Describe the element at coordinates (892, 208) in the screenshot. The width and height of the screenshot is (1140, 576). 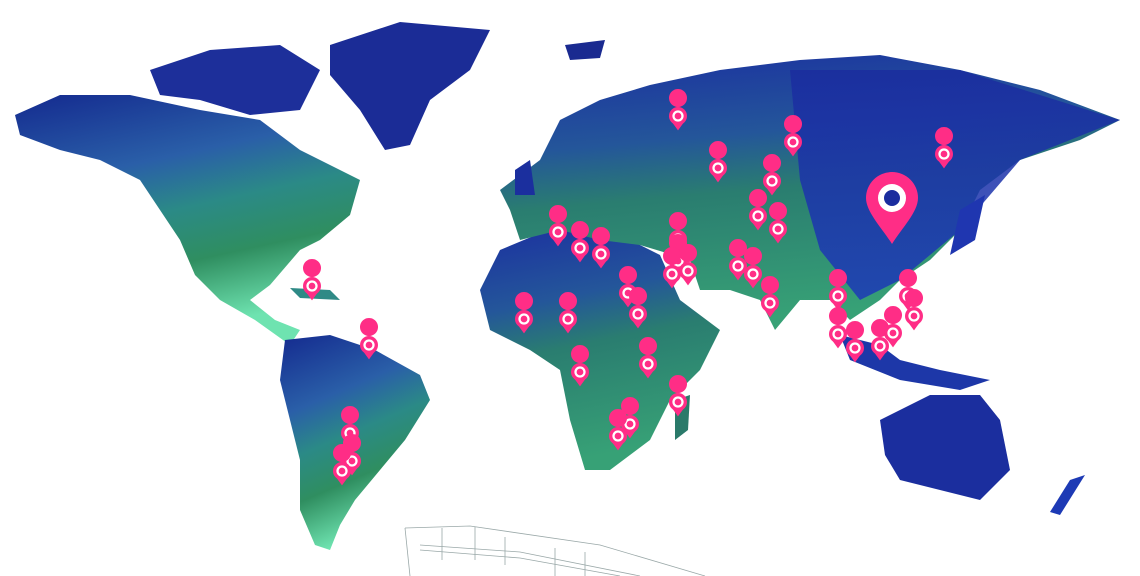
I see `large-map-pin-icon` at that location.